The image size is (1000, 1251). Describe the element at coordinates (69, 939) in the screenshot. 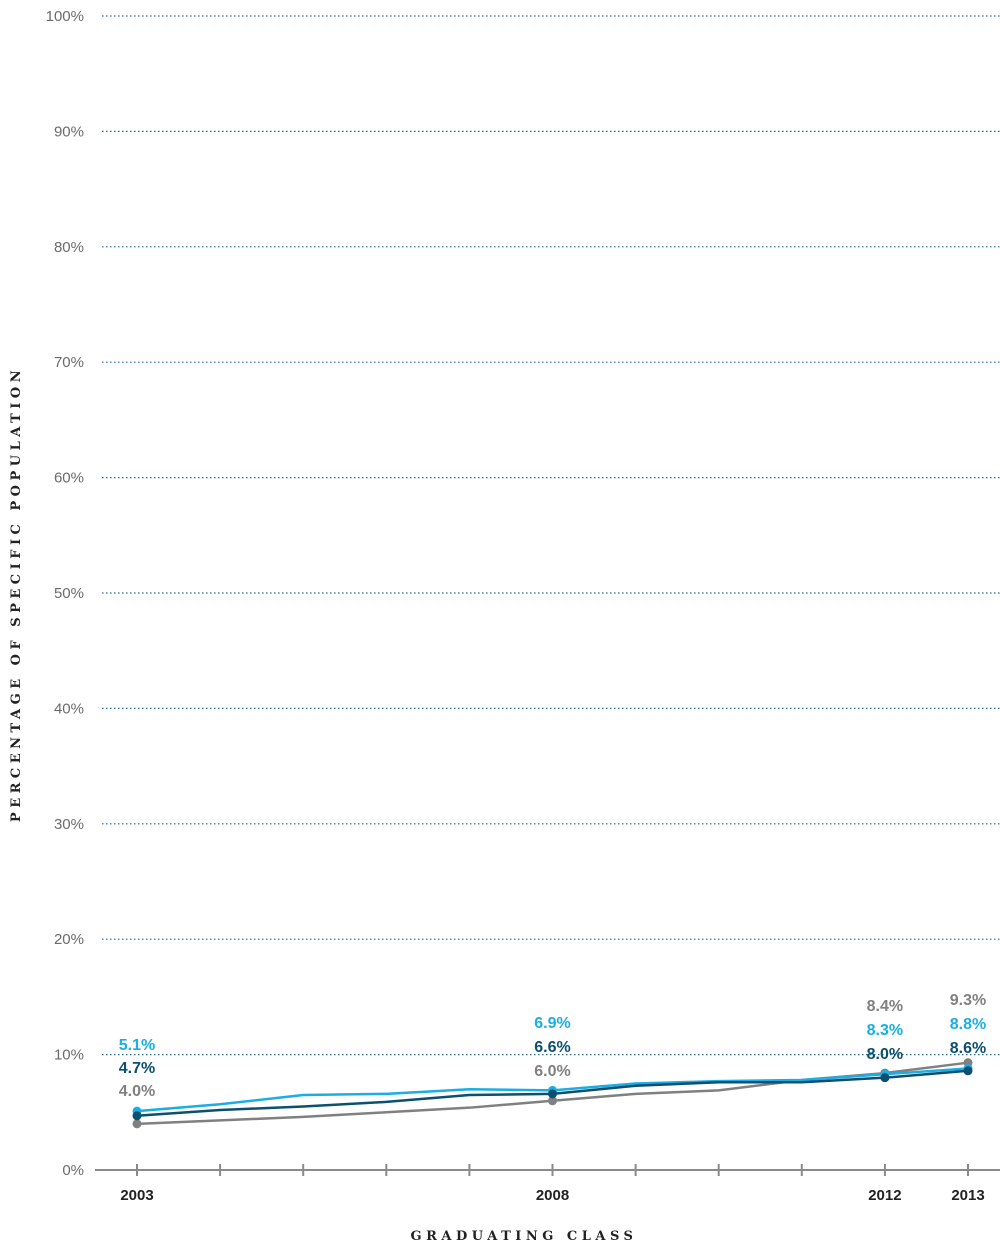

I see `y-tick-label: 20%` at that location.